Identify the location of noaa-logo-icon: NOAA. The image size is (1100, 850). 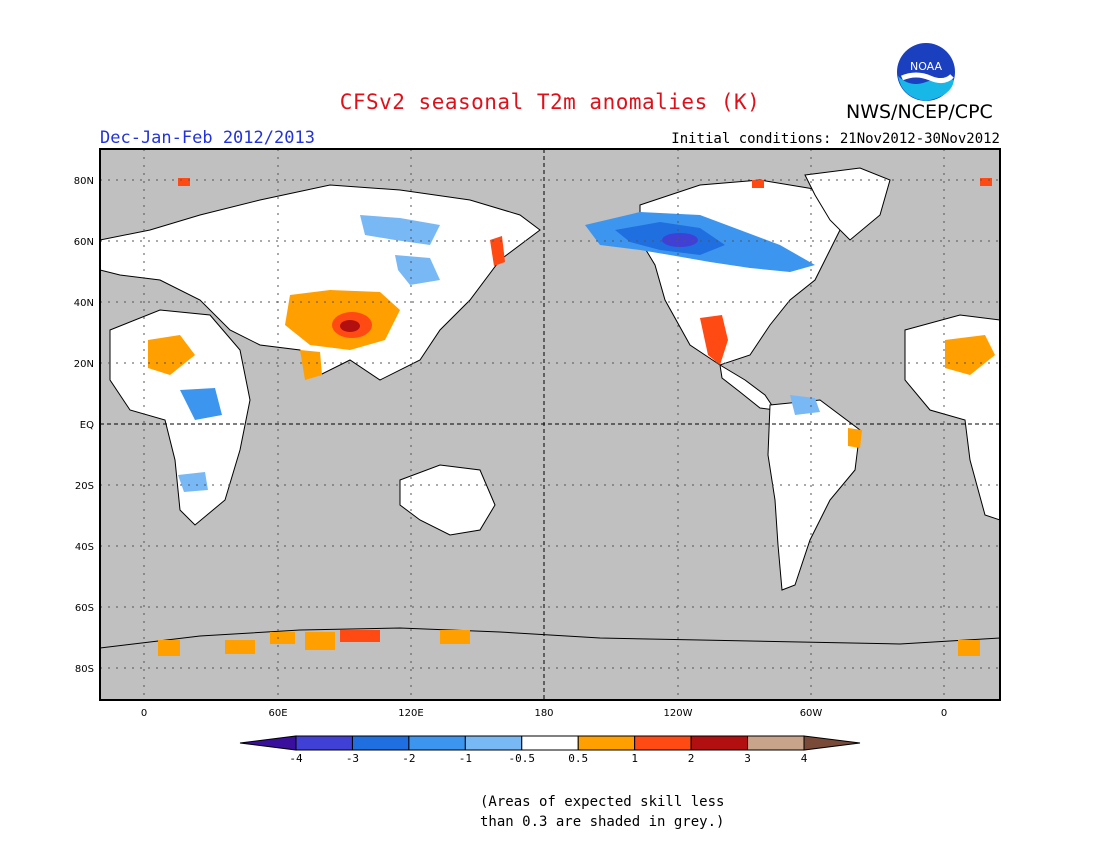
(926, 72).